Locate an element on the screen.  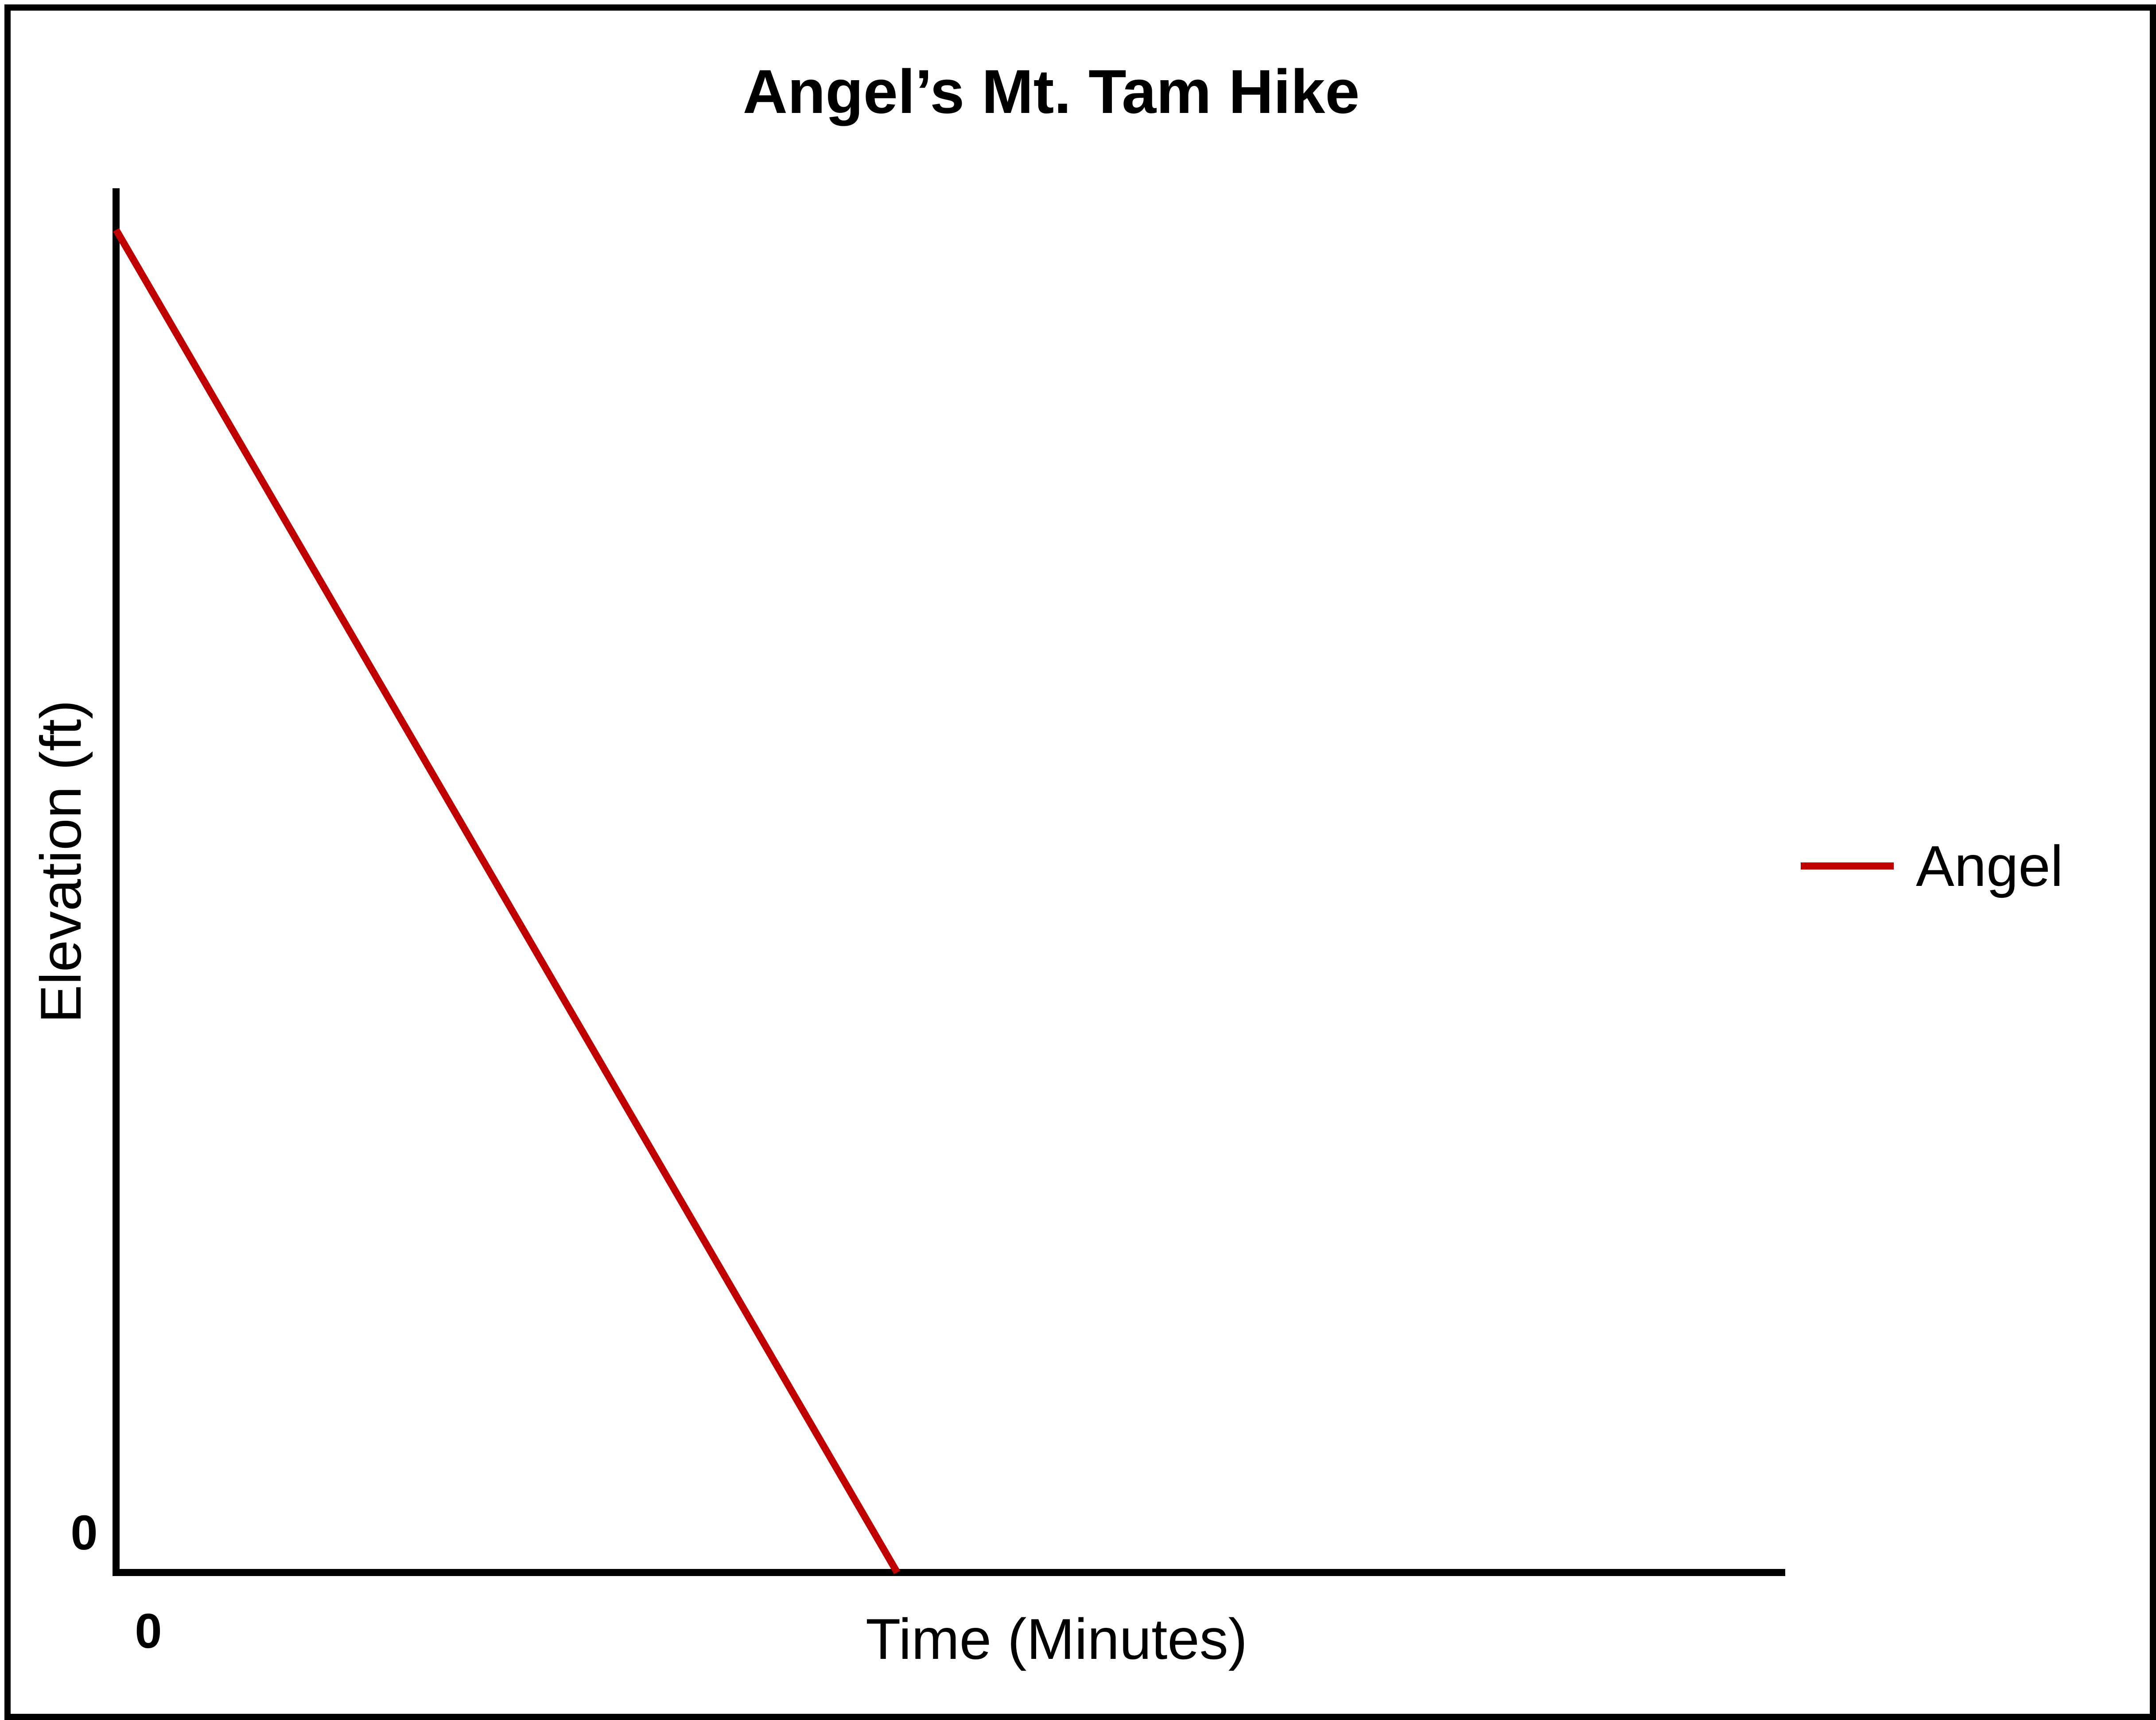
chart-title: Angel’s Mt. Tam Hike is located at coordinates (1051, 91).